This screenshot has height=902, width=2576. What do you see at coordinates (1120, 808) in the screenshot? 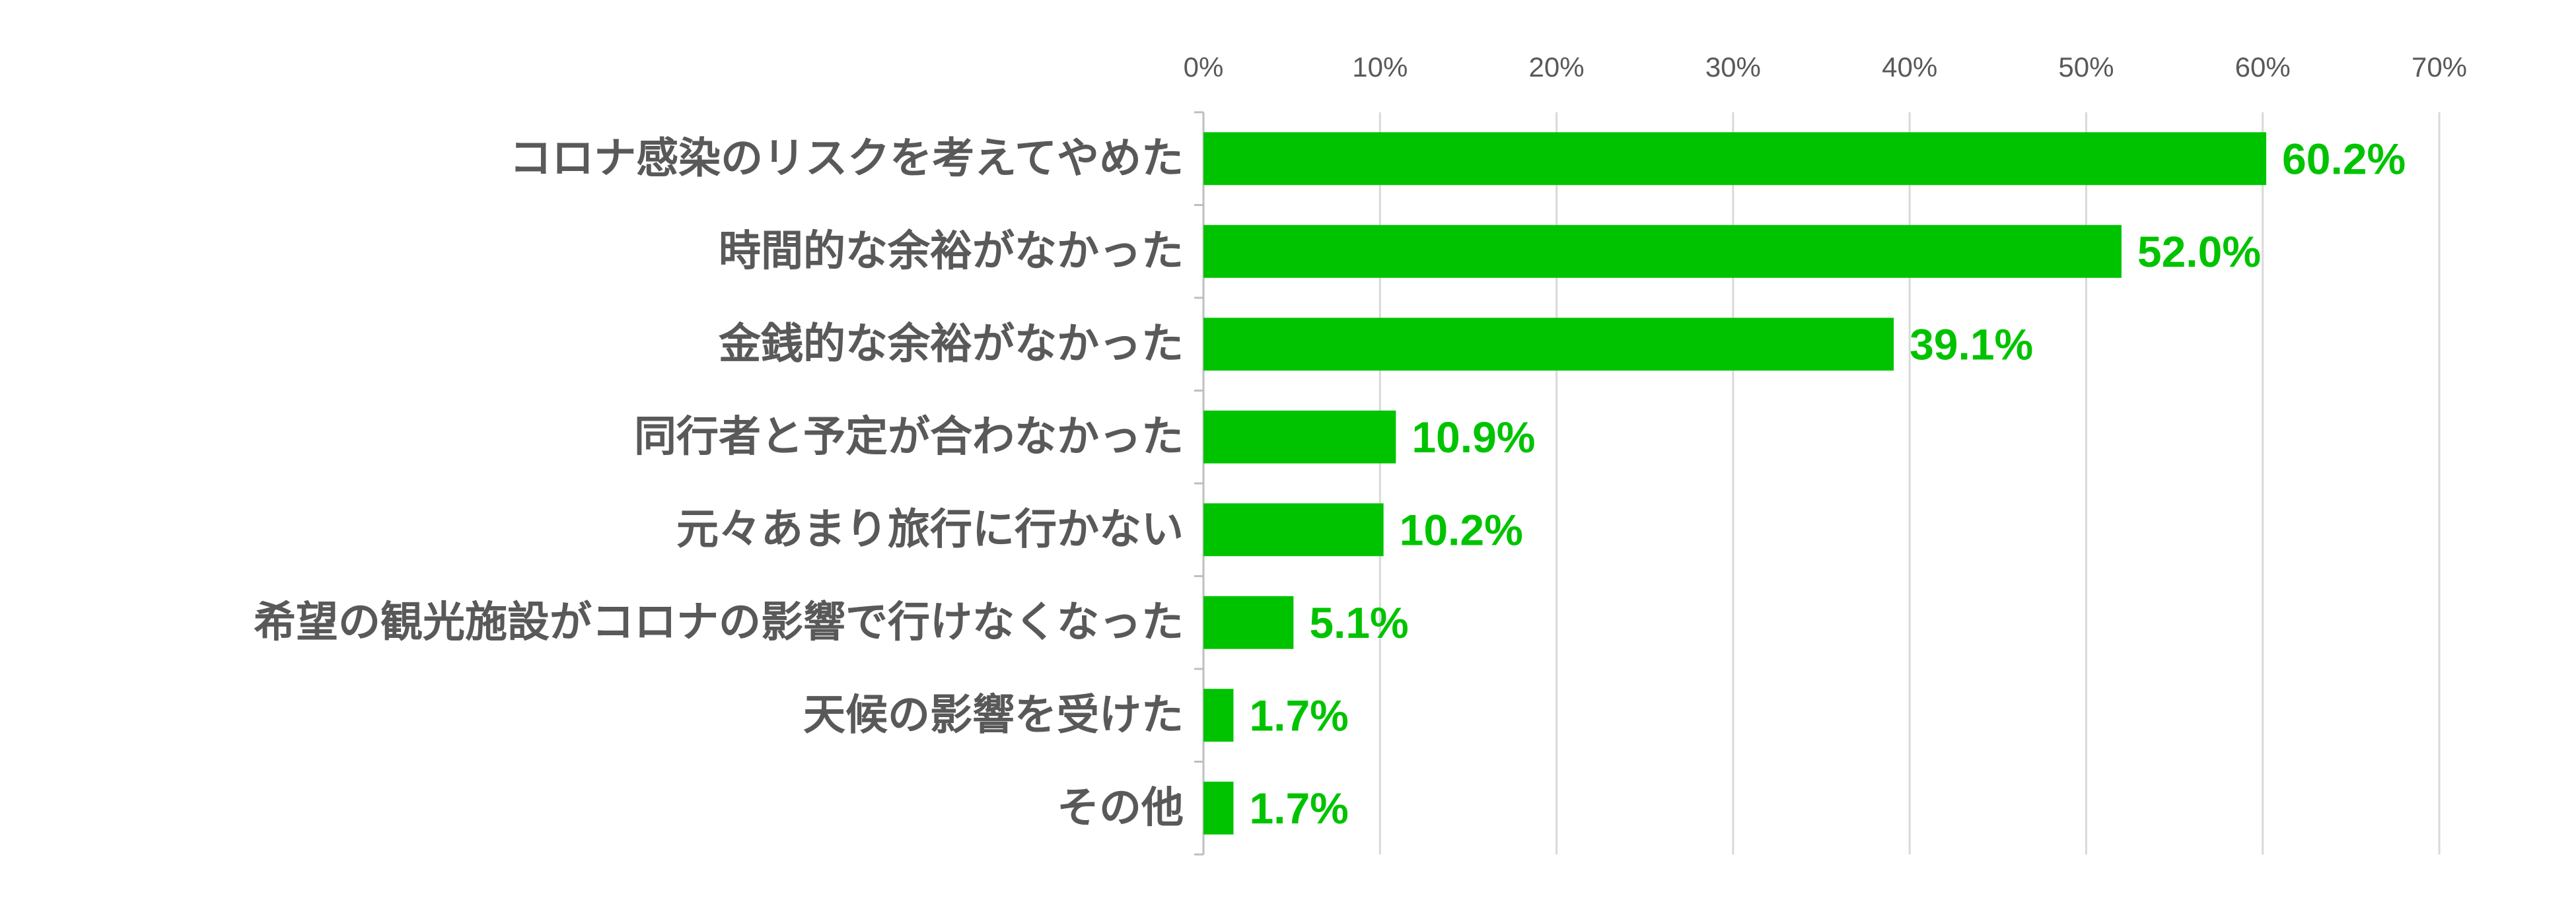
I see `category-label: その他` at bounding box center [1120, 808].